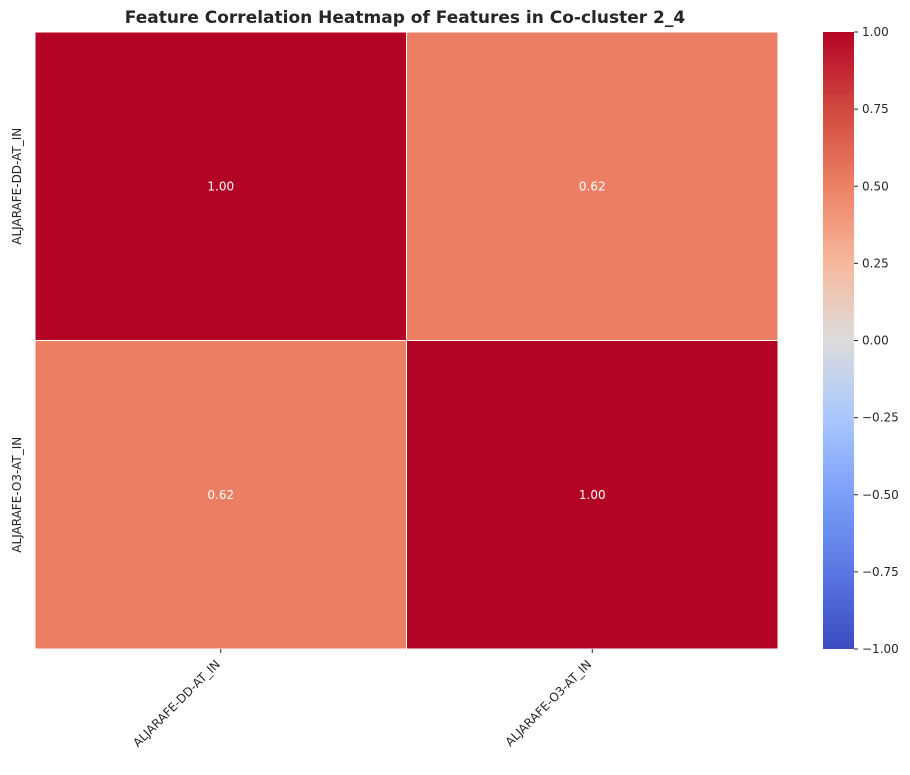 Image resolution: width=910 pixels, height=775 pixels. I want to click on cell-value-label-r1-c1: 1.00, so click(592, 495).